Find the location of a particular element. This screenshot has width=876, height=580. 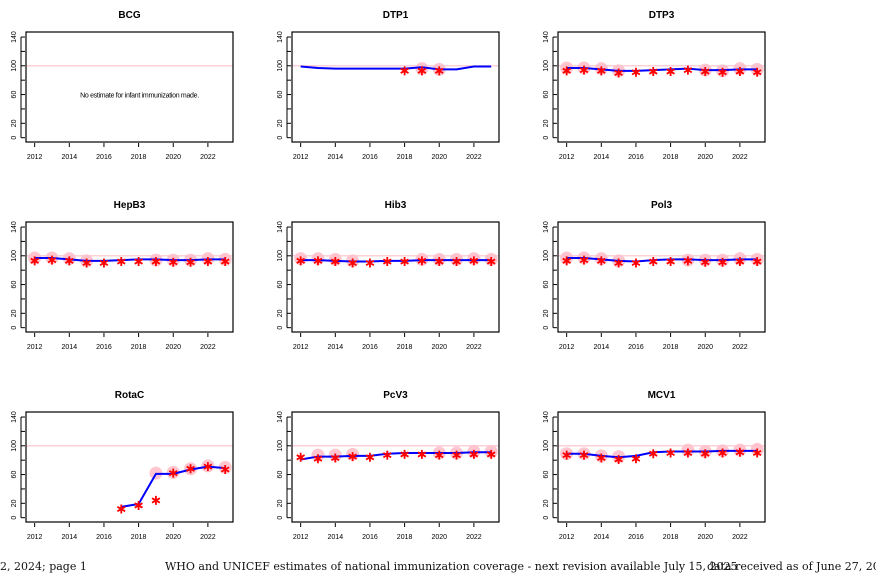

panel-title: MCV1 is located at coordinates (662, 395).